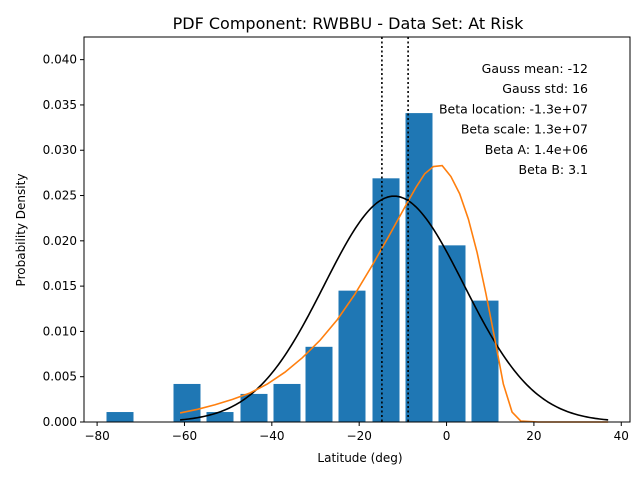 The image size is (640, 484). What do you see at coordinates (60, 60) in the screenshot?
I see `y-tick-label: 0.040` at bounding box center [60, 60].